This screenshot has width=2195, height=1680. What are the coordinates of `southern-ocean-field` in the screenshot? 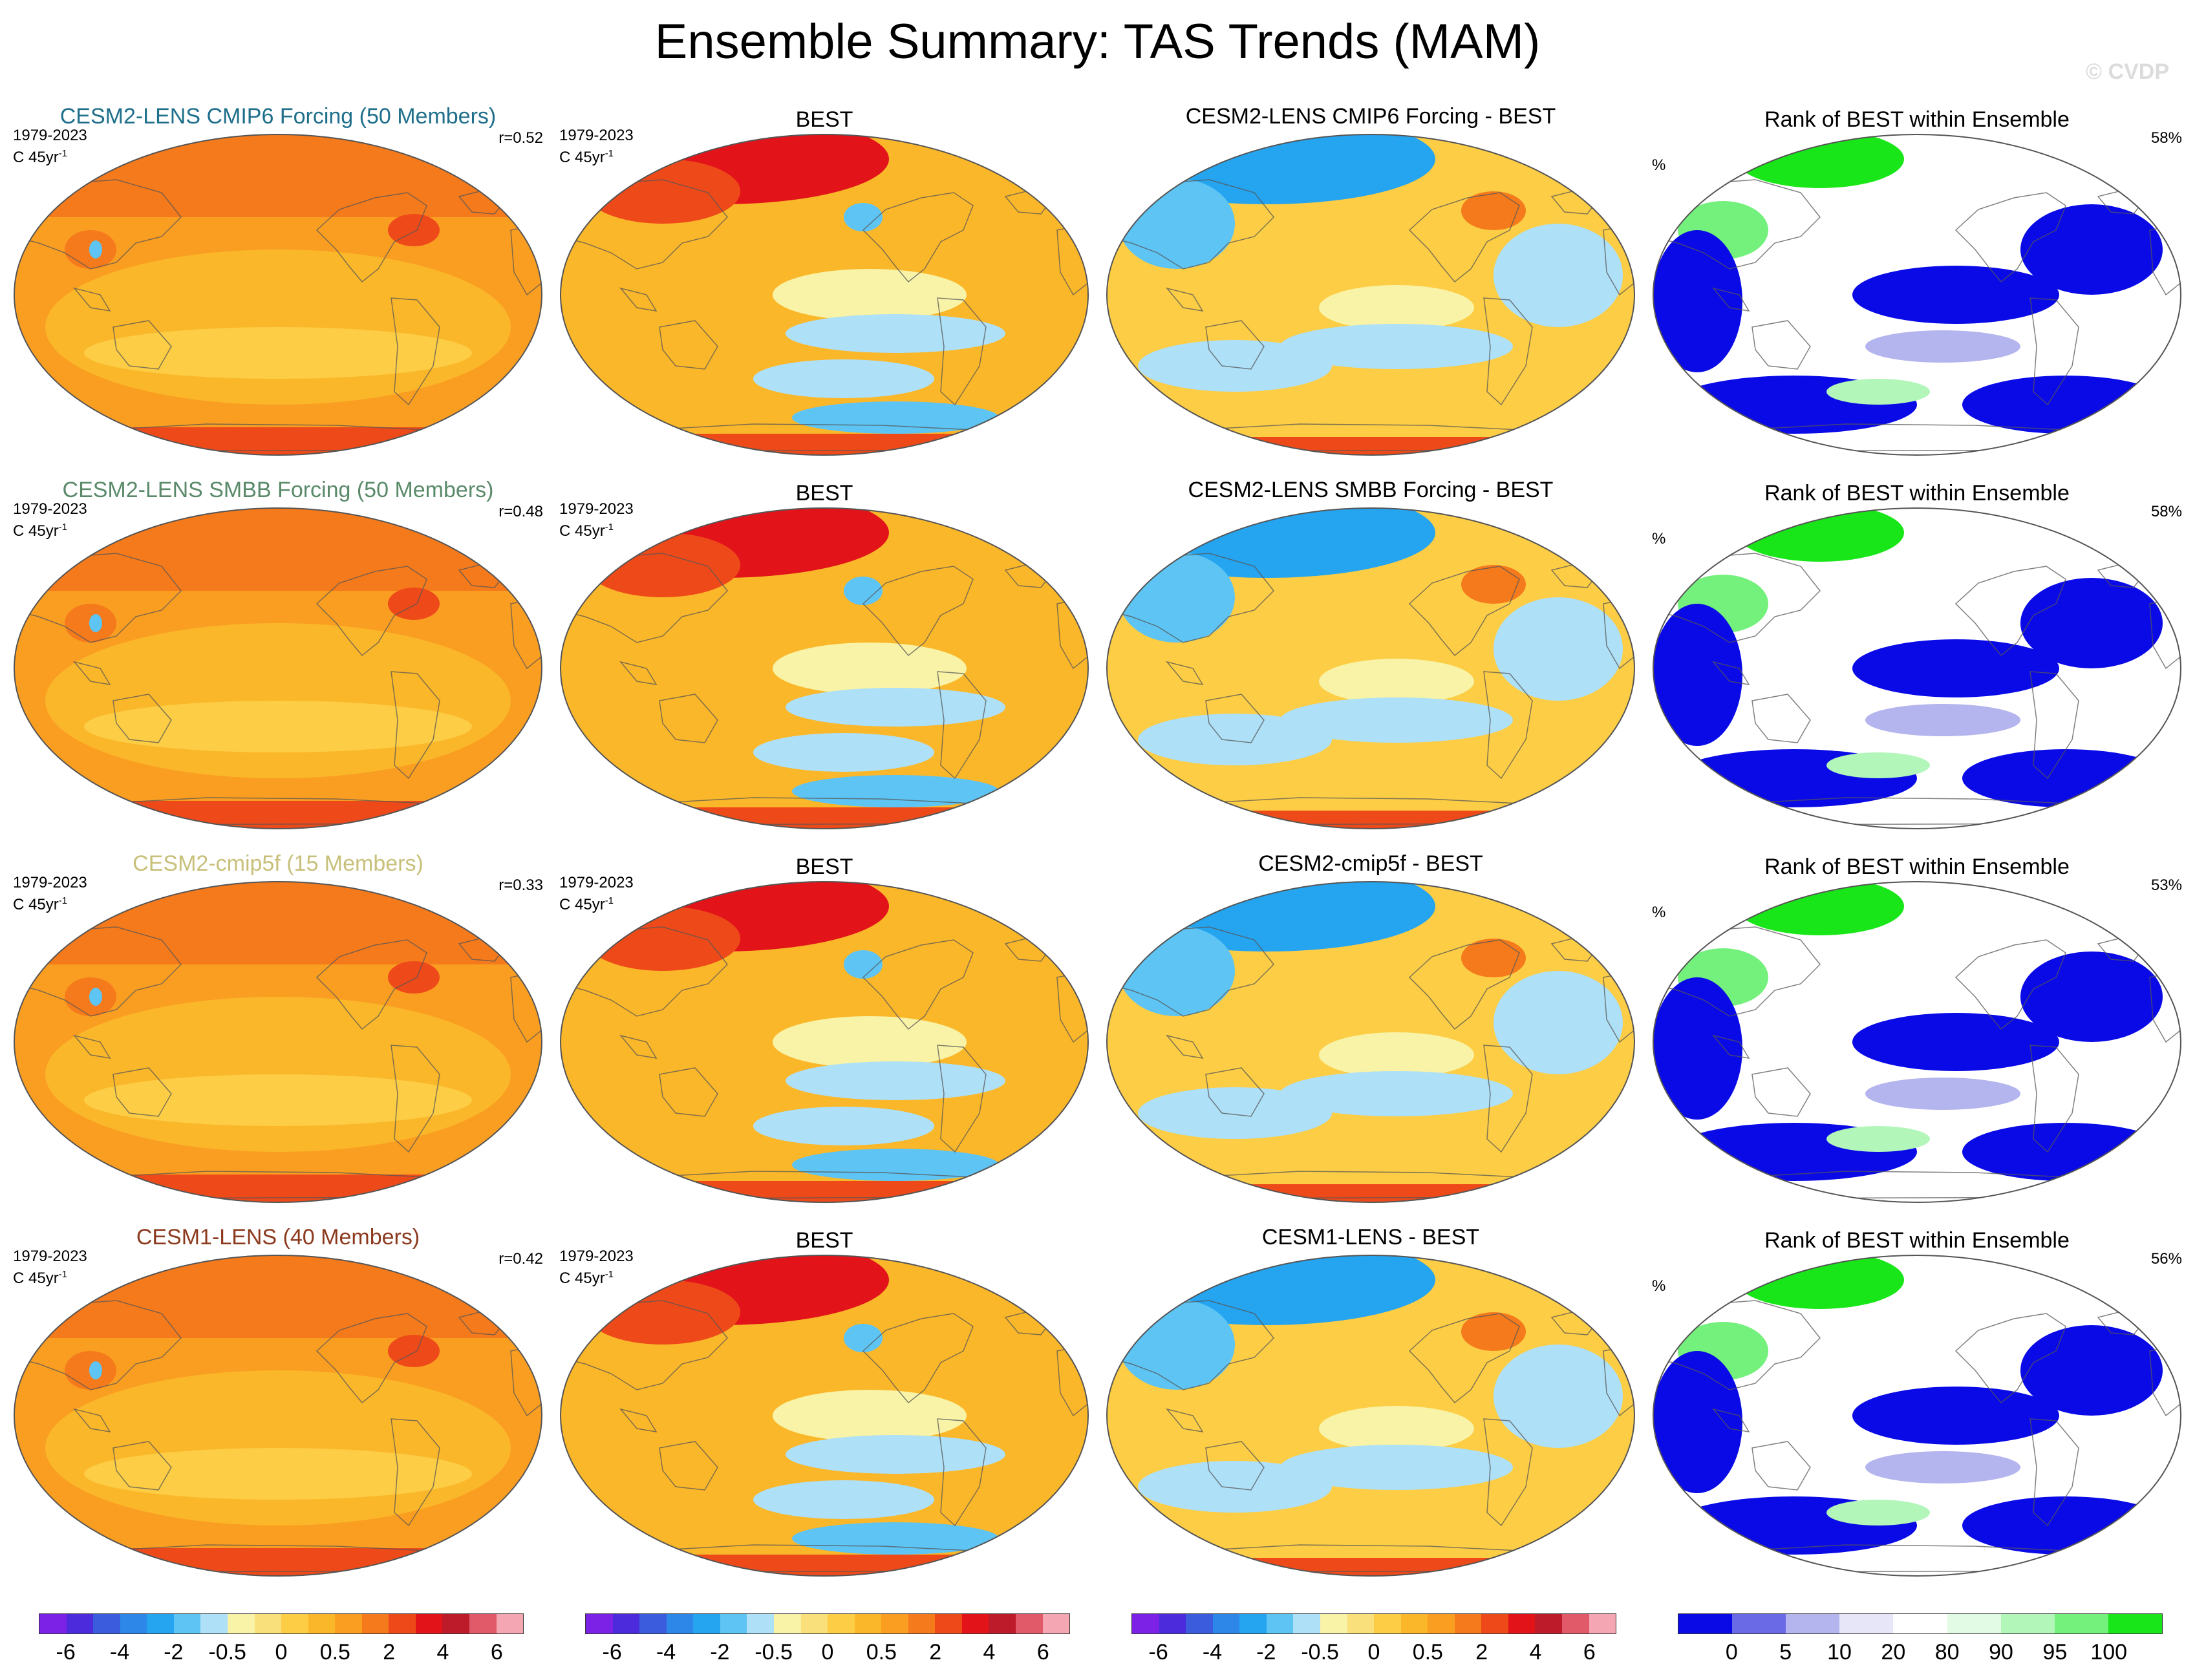 It's located at (278, 353).